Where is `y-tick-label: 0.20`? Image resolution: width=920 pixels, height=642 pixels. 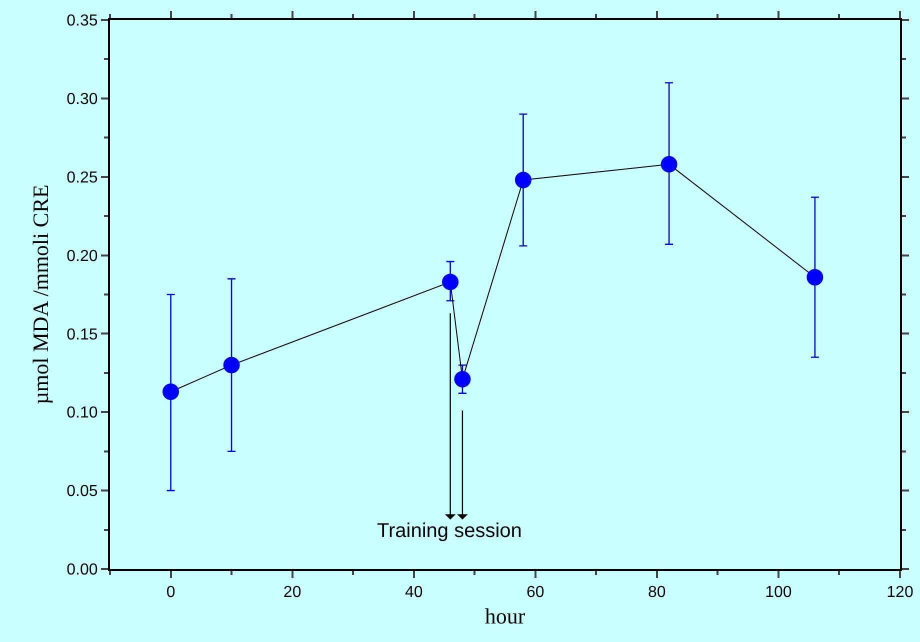
y-tick-label: 0.20 is located at coordinates (82, 256).